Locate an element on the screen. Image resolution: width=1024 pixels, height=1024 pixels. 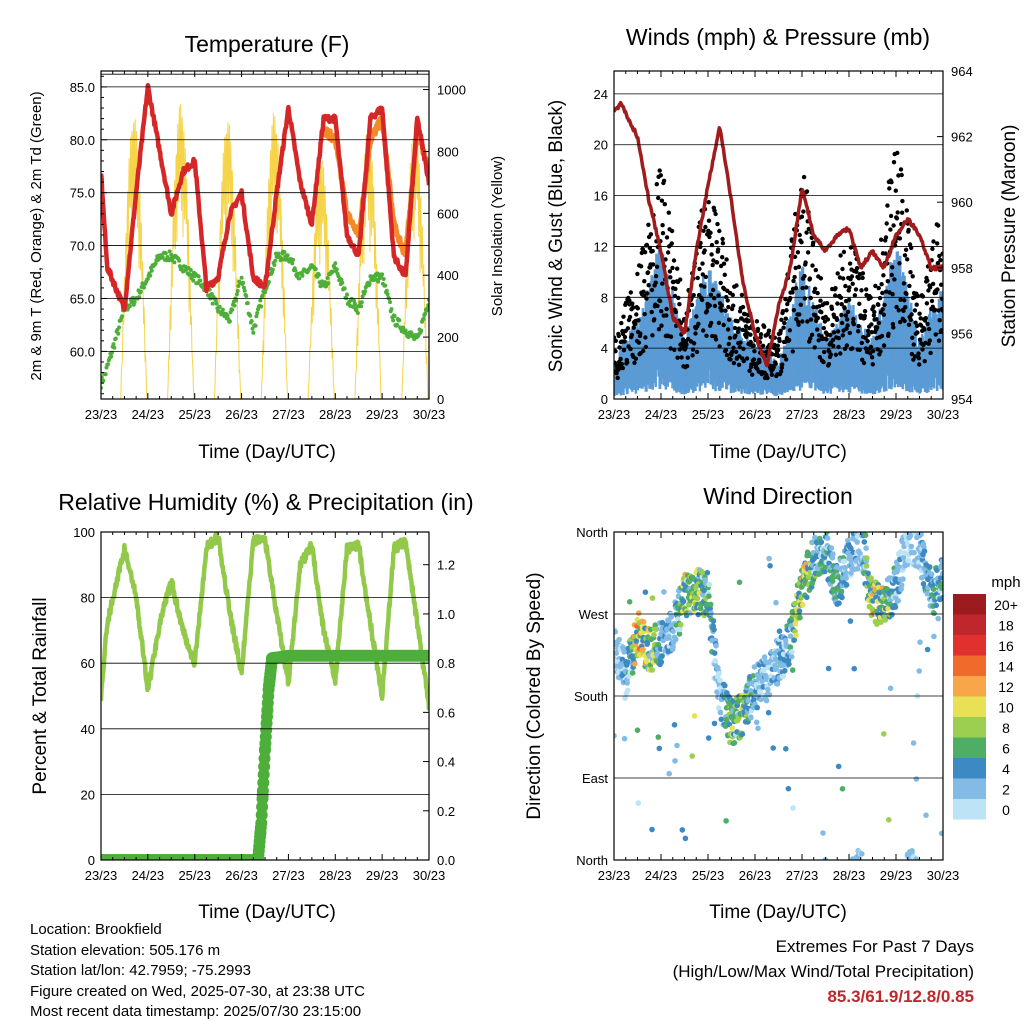
x-tick-label: 25/23 is located at coordinates (194, 875).